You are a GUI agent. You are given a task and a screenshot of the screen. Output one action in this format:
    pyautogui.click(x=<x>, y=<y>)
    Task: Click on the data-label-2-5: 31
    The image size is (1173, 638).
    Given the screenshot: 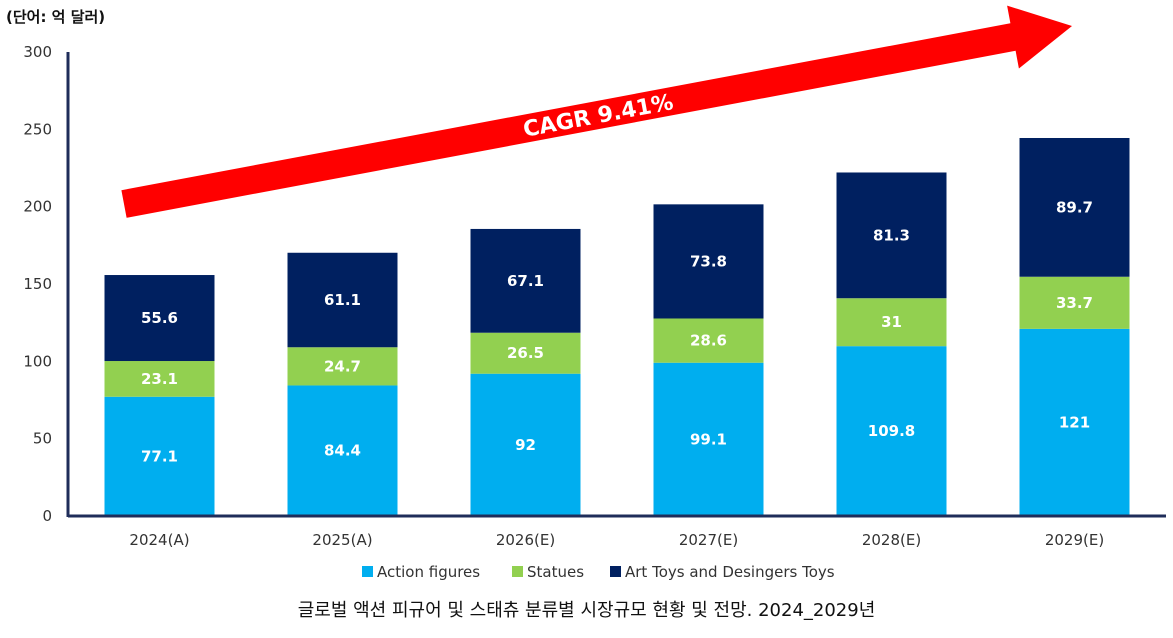 What is the action you would take?
    pyautogui.click(x=891, y=322)
    